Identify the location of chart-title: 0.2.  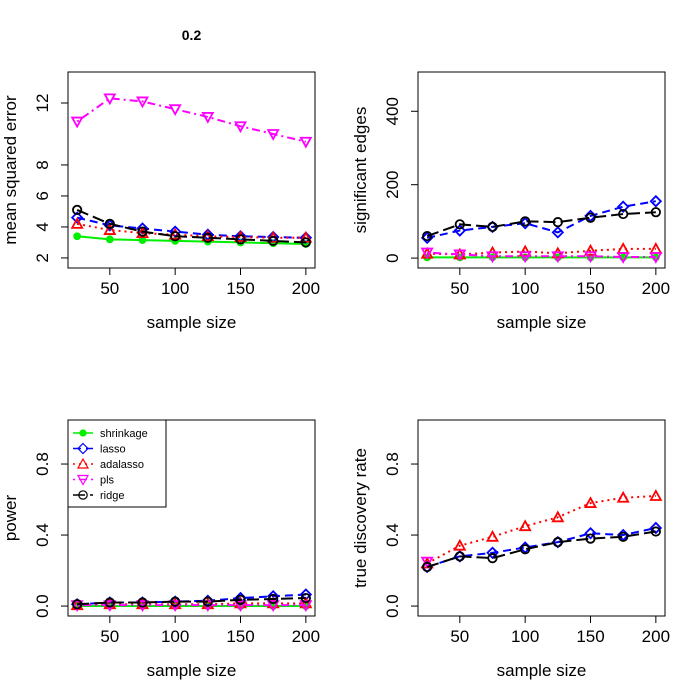
(192, 35).